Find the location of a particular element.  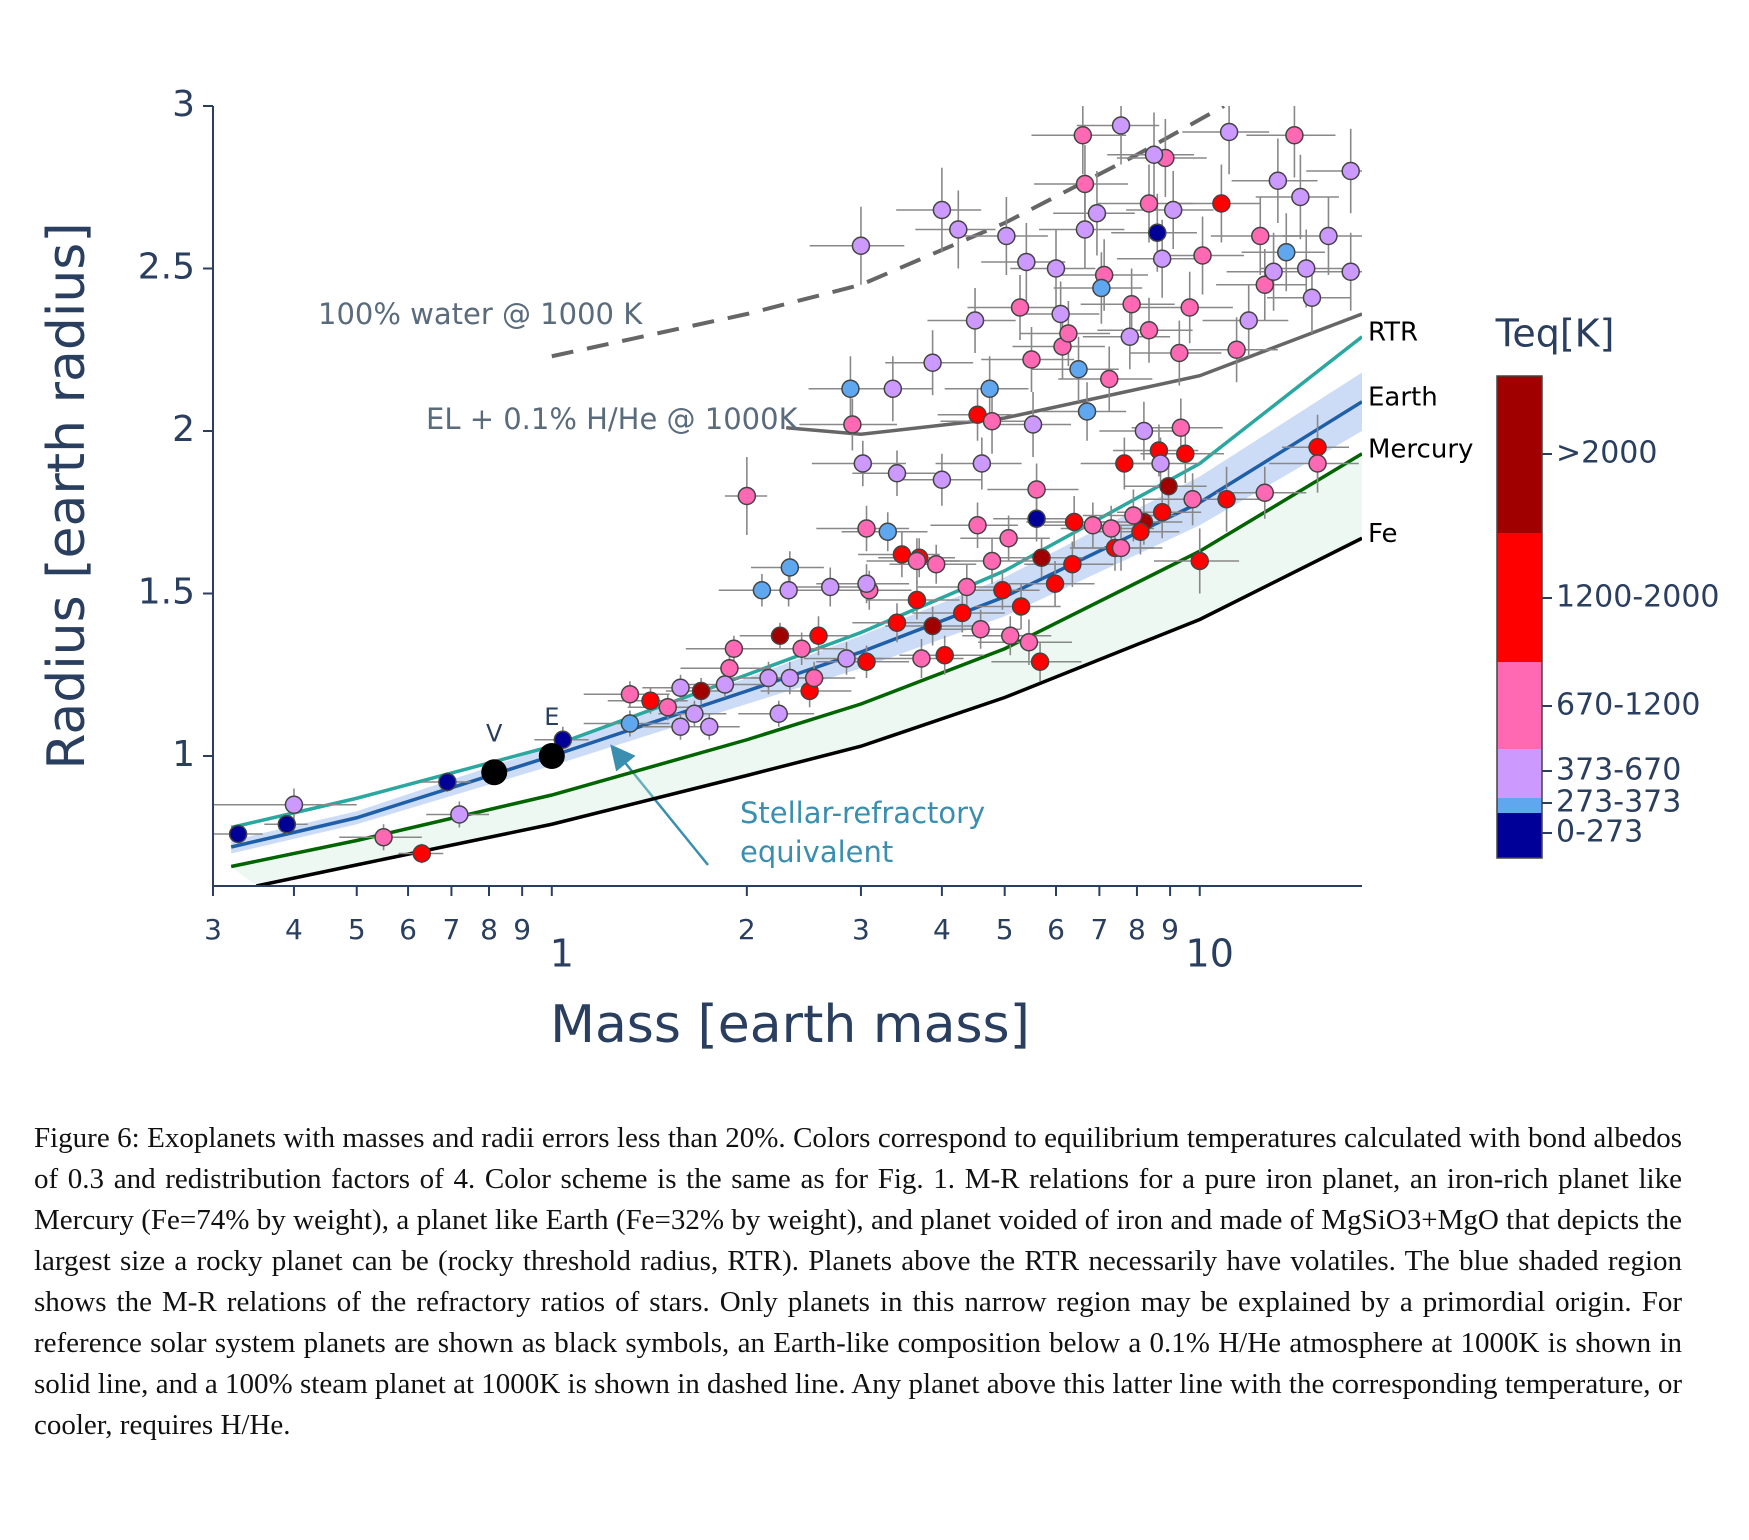

solar-planet-label: E is located at coordinates (551, 717).